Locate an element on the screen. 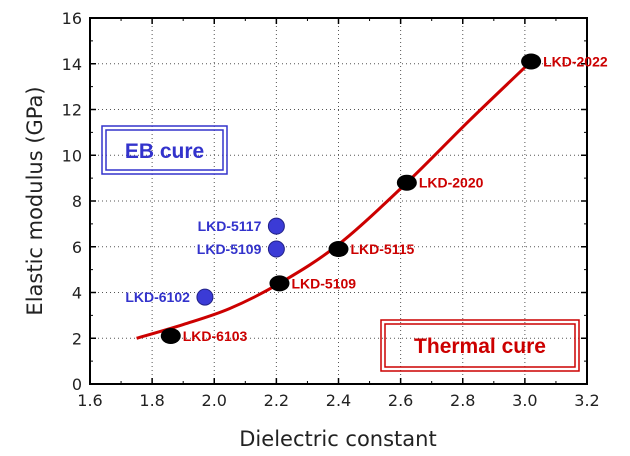 This screenshot has height=456, width=630. thermal-point-label: LKD-2020 is located at coordinates (451, 183).